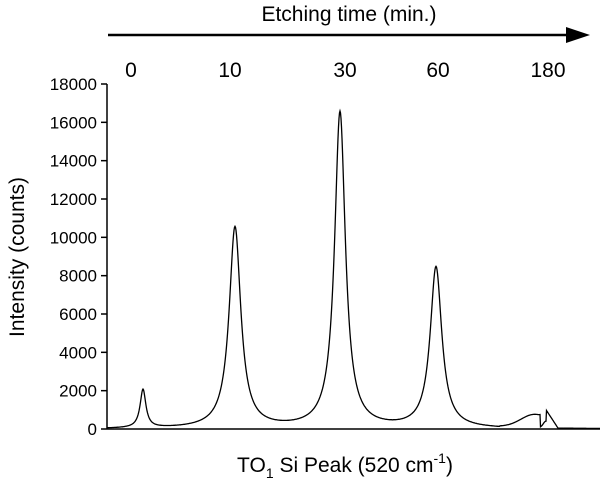 The width and height of the screenshot is (601, 480). I want to click on x-axis-title: TO1 Si Peak (520 cm-1), so click(345, 465).